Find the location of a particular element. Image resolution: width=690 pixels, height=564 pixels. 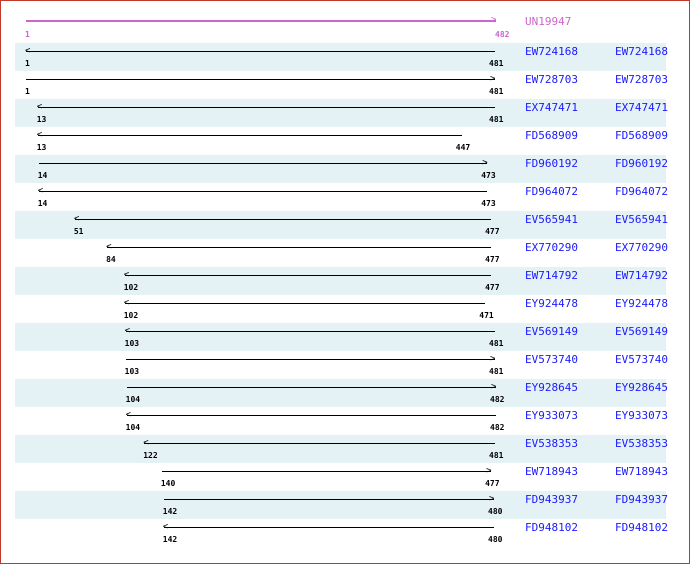

hit-link-secondary: EV569149 is located at coordinates (641, 331).